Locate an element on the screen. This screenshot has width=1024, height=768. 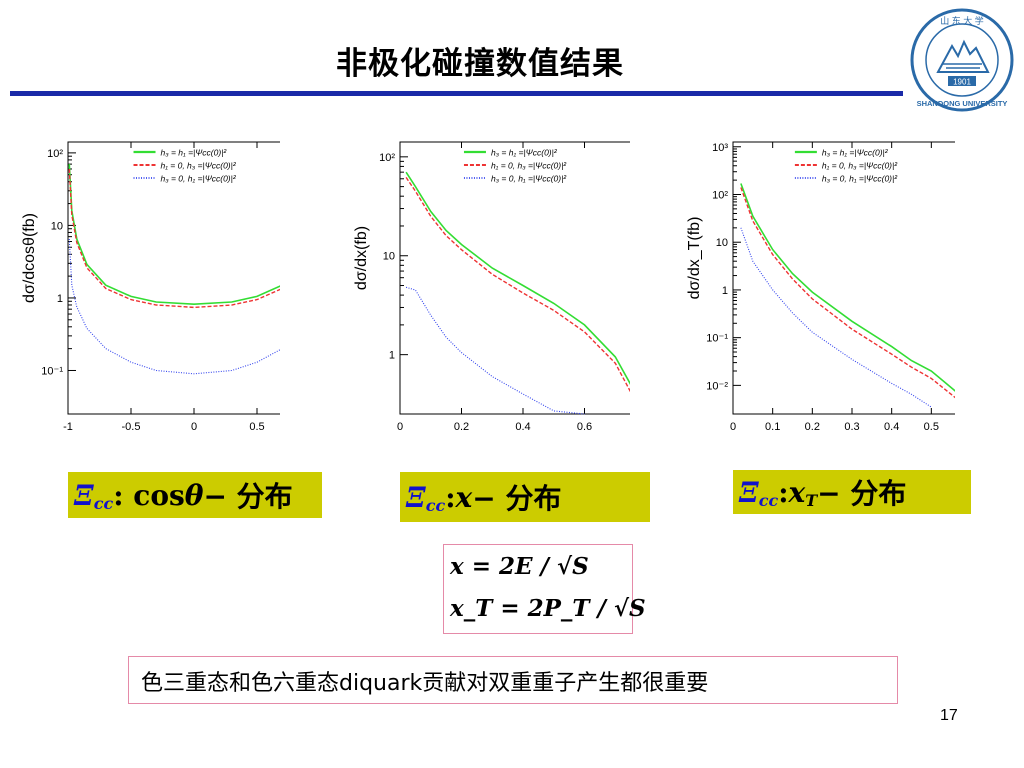
page-number: 17 is located at coordinates (949, 715).